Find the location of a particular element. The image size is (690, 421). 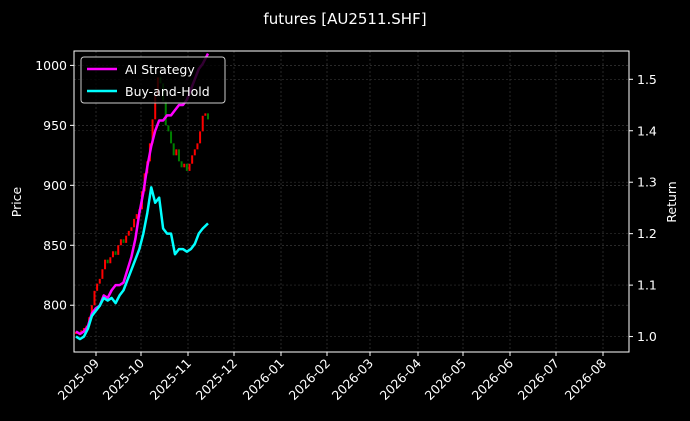

svg-text: 2026-04 is located at coordinates (401, 379).